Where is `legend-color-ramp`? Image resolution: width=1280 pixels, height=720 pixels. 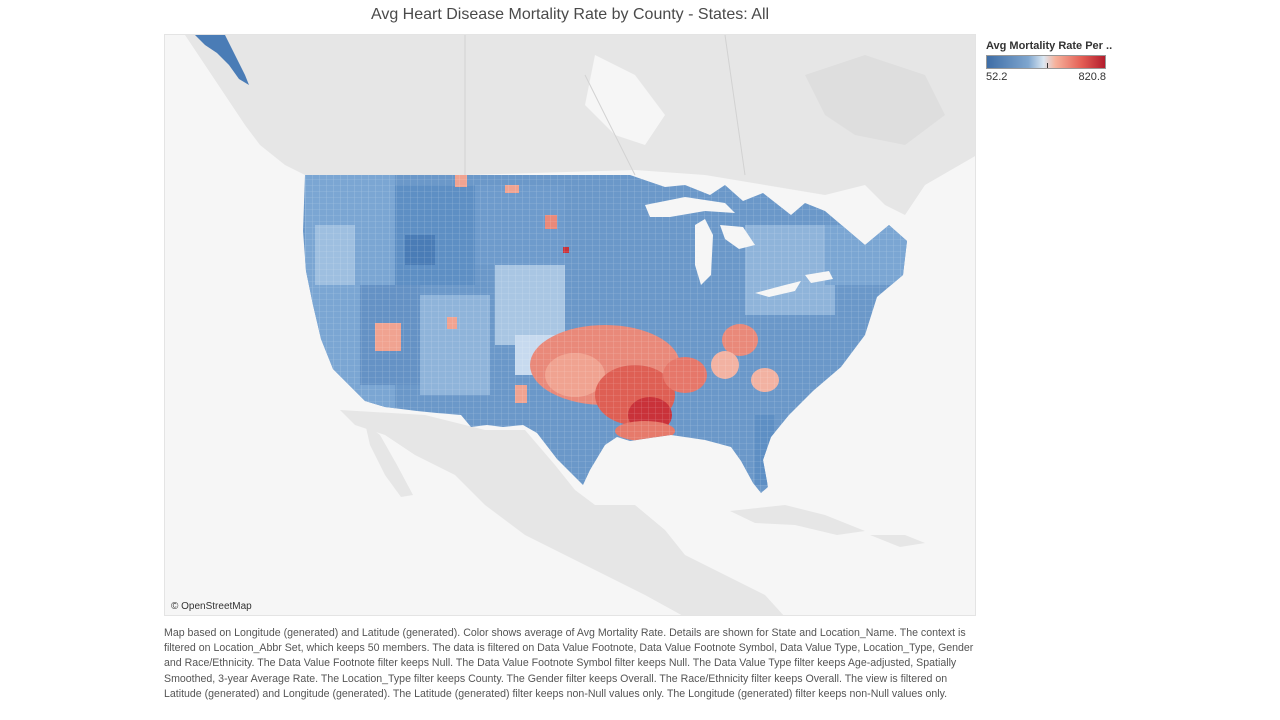
legend-color-ramp is located at coordinates (1046, 62).